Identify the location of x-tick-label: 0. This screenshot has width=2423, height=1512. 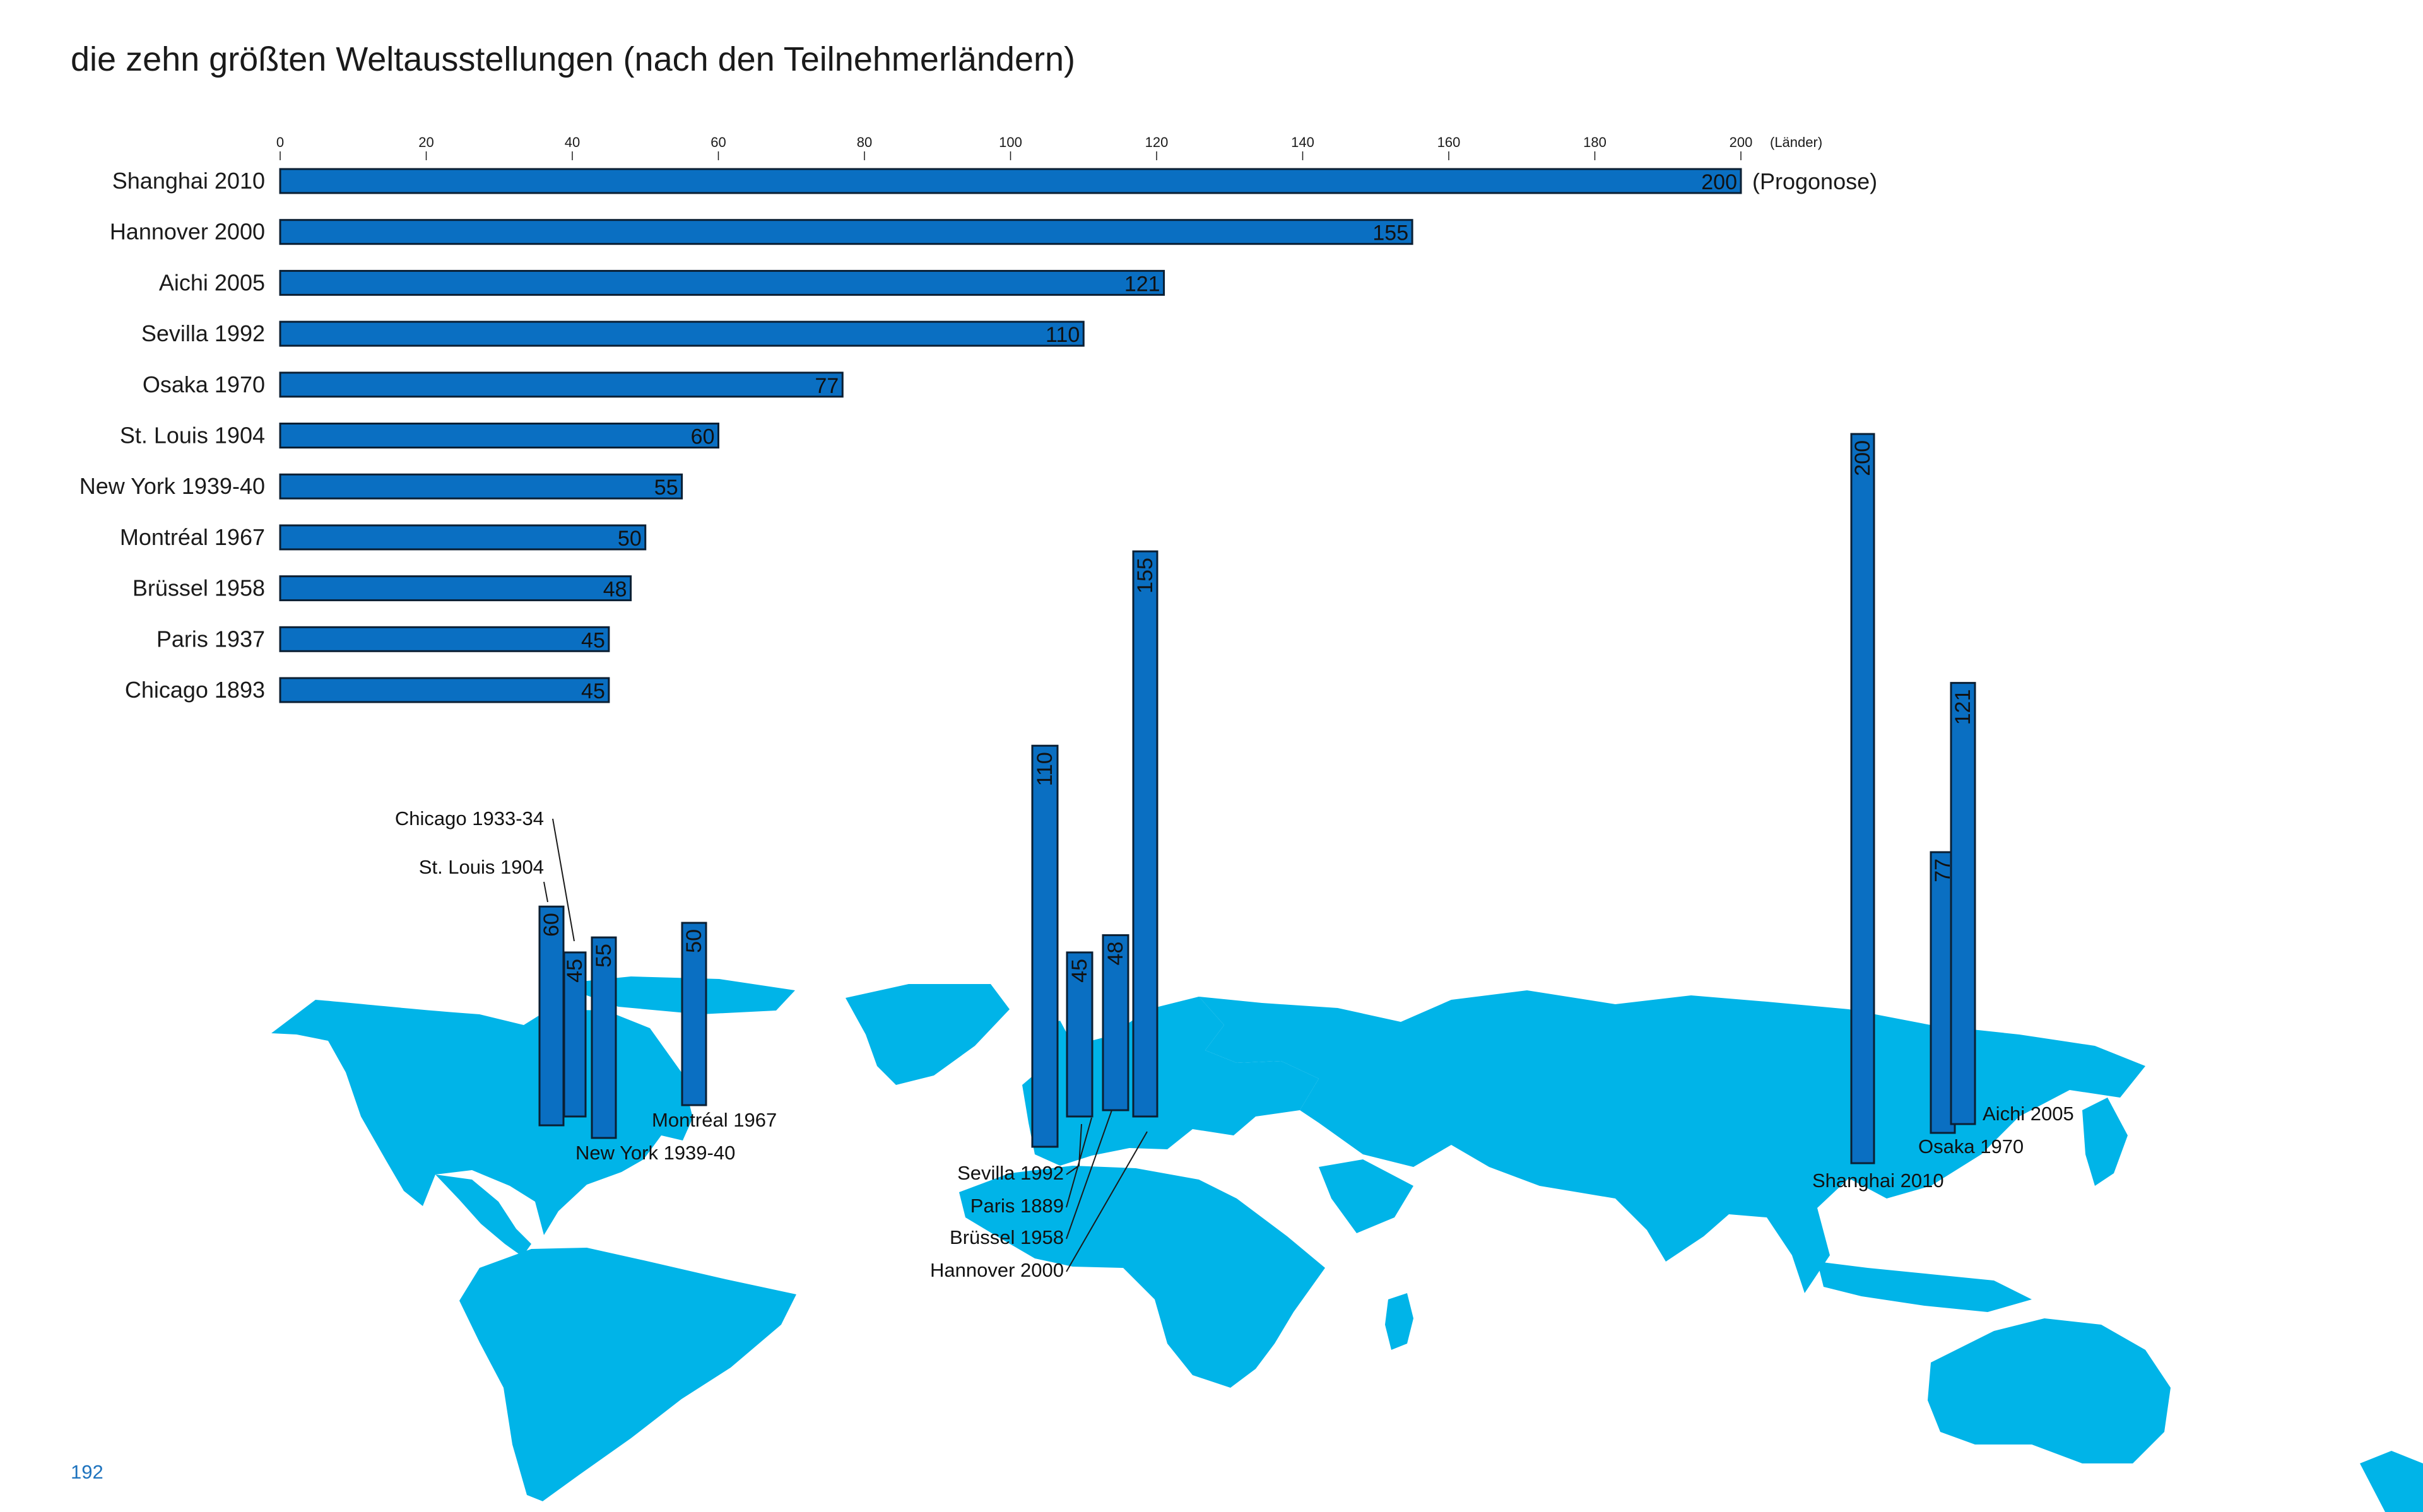
(280, 142).